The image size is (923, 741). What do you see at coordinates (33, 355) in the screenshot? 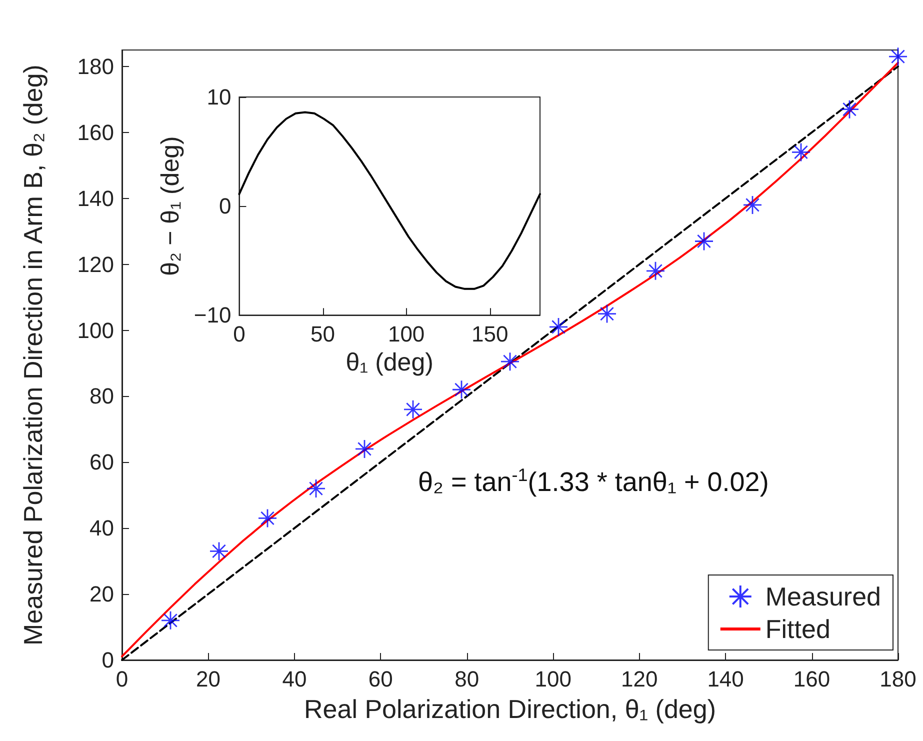
I see `y-axis-title: Measured Polarization Direction in Arm B, θ₂ (deg)` at bounding box center [33, 355].